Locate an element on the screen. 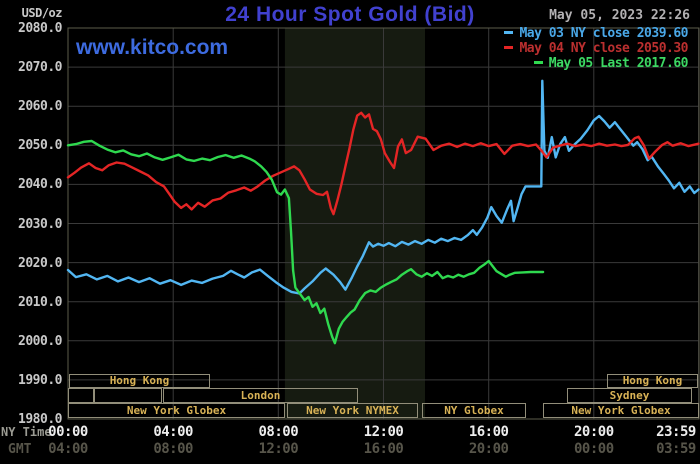 The height and width of the screenshot is (464, 700). page-title: 24 Hour Spot Gold (Bid) is located at coordinates (350, 14).